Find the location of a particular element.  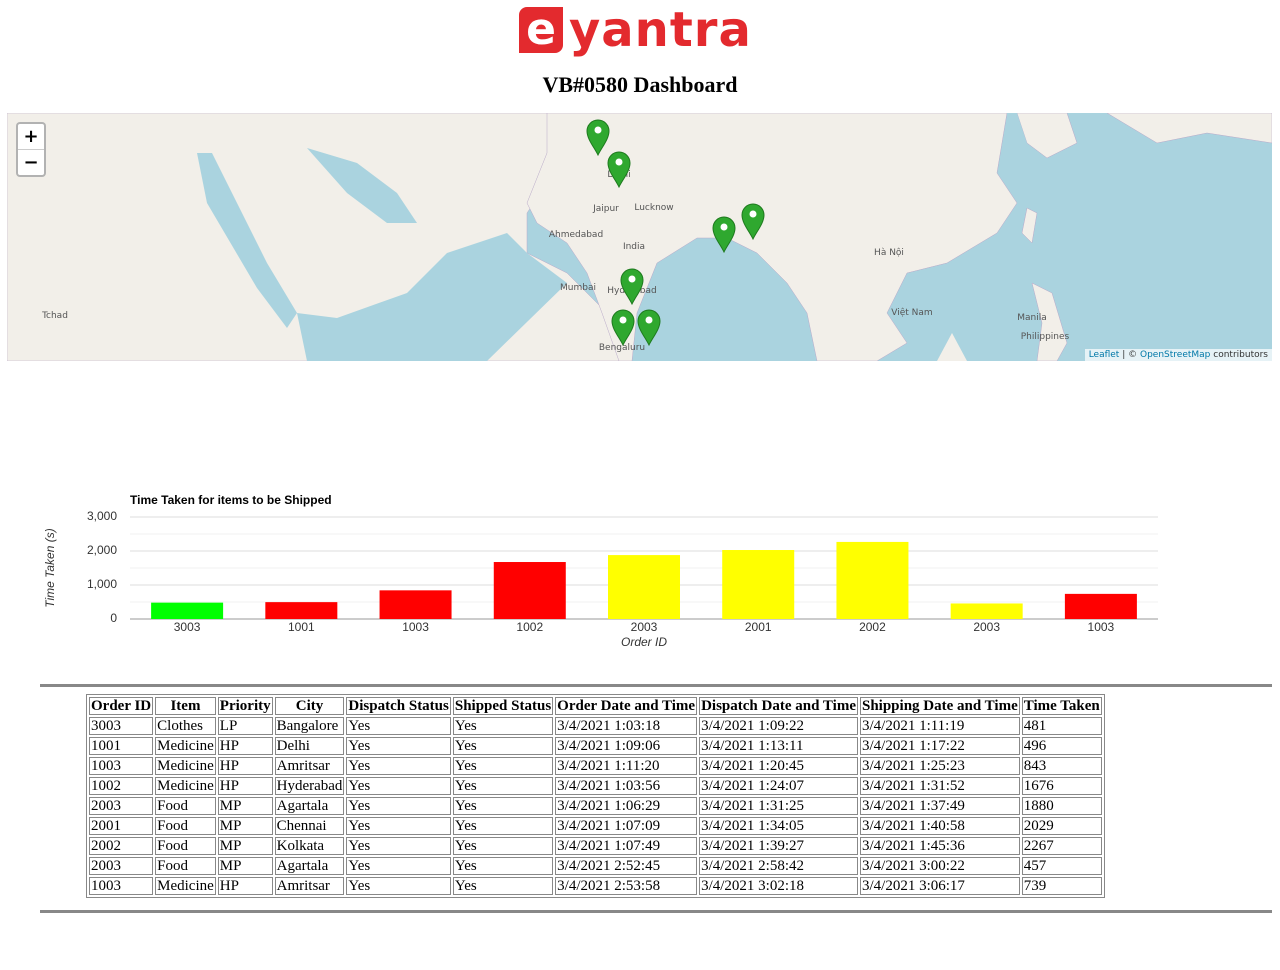

map-label: Việt Nam is located at coordinates (911, 312).